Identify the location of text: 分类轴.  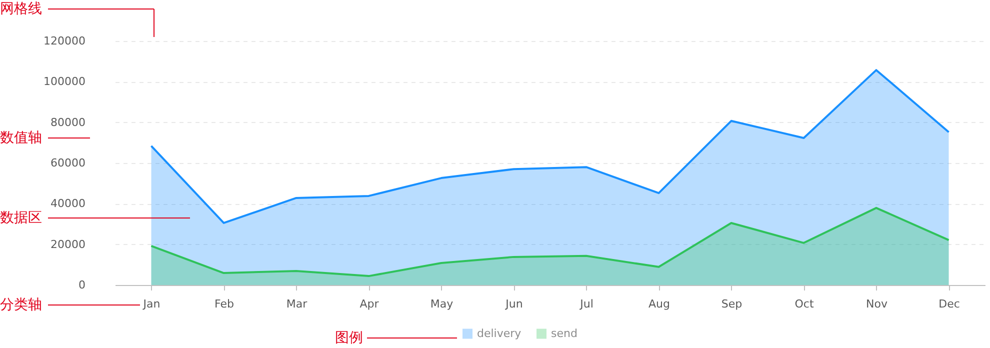
(21, 305).